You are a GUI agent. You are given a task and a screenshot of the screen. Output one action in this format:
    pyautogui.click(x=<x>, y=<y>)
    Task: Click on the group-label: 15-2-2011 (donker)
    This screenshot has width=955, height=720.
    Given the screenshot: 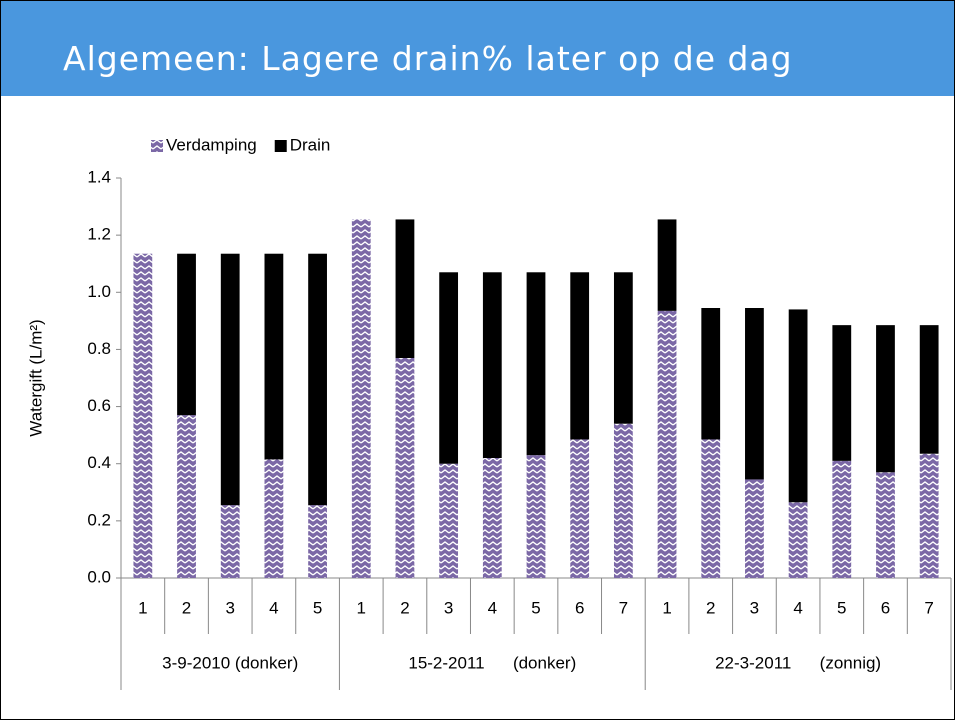 What is the action you would take?
    pyautogui.click(x=492, y=662)
    